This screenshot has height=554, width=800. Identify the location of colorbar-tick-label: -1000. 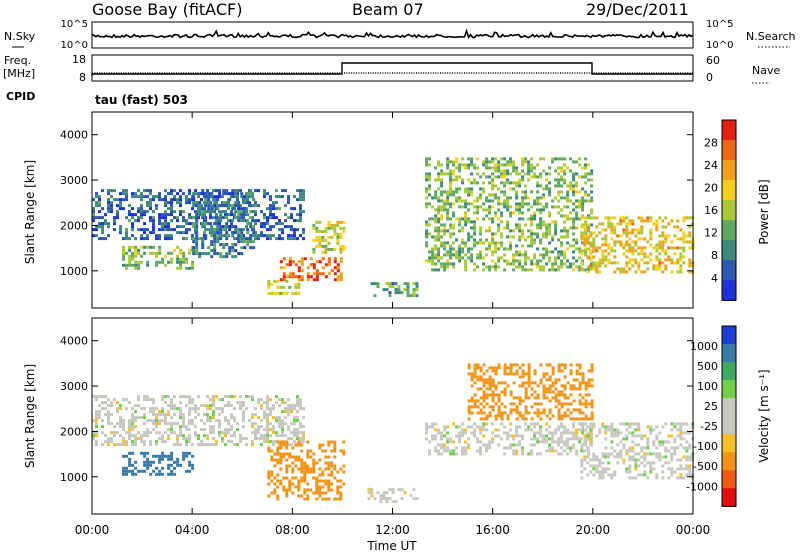
(702, 486).